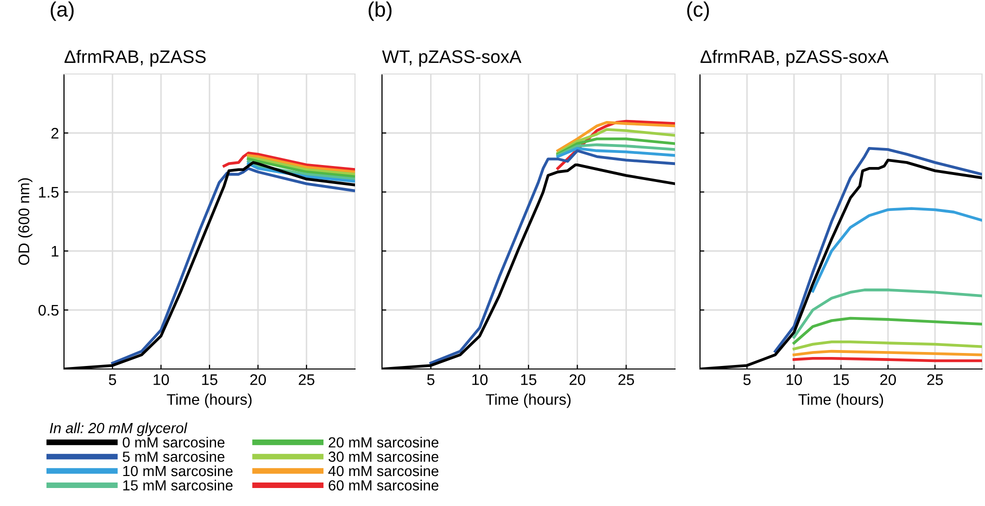 The image size is (985, 506). Describe the element at coordinates (48, 310) in the screenshot. I see `y-tick-label: 0.5` at that location.